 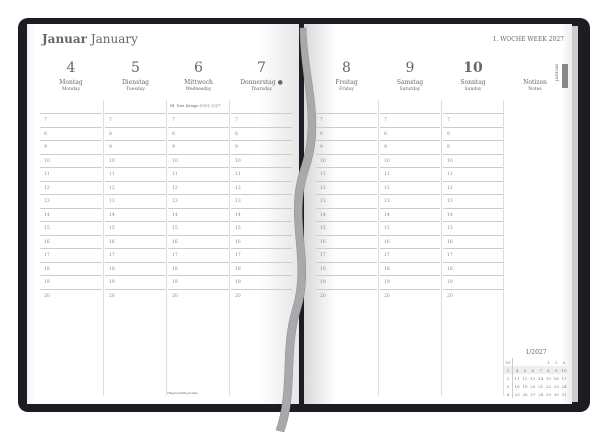 What do you see at coordinates (548, 378) in the screenshot?
I see `calendar-date: 15` at bounding box center [548, 378].